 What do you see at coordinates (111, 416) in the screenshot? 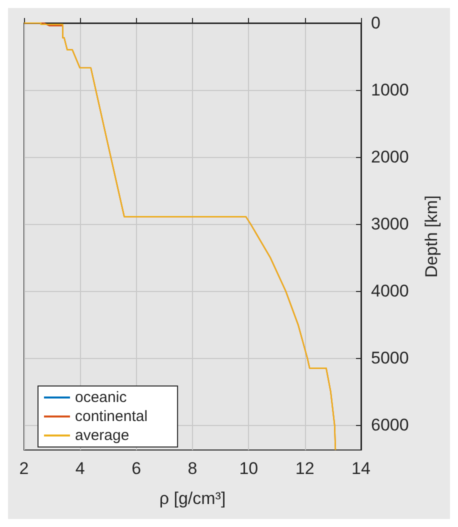
I see `legend-label: continental` at bounding box center [111, 416].